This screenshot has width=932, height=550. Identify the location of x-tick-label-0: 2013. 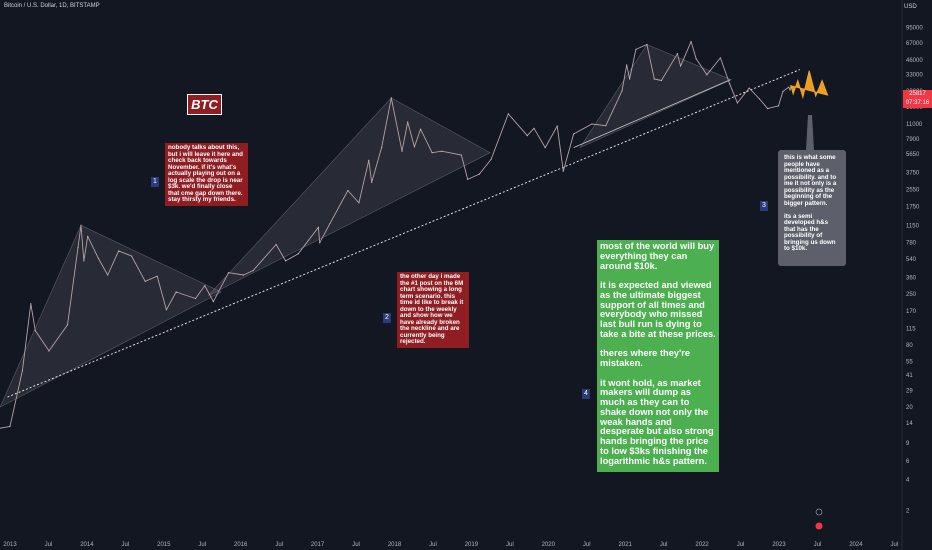
(10, 545).